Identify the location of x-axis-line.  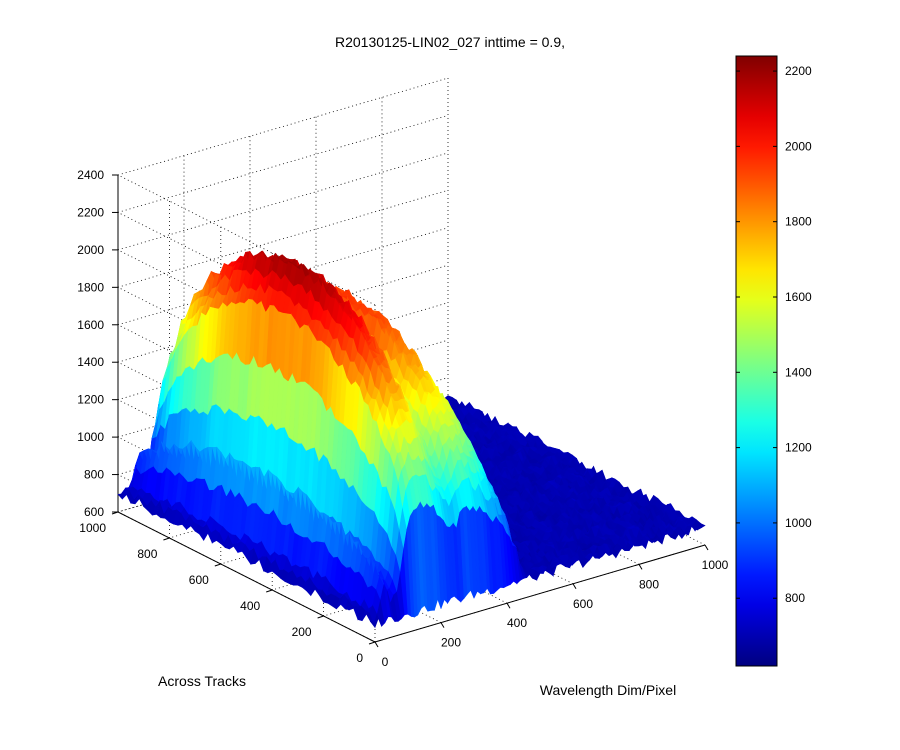
(540, 593).